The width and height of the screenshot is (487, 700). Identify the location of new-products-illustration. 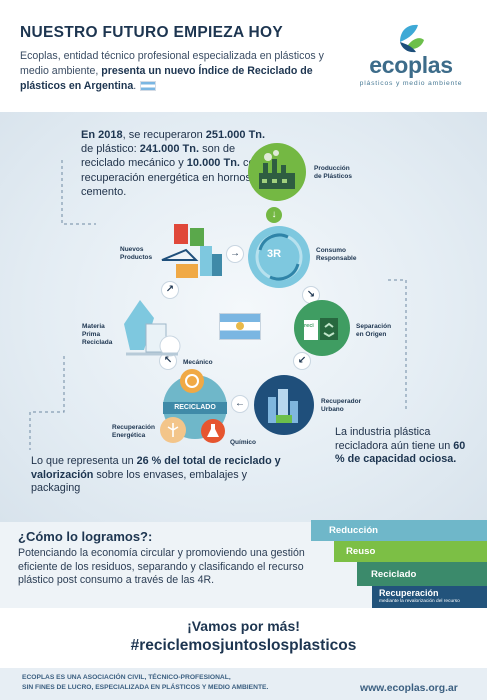
(191, 252).